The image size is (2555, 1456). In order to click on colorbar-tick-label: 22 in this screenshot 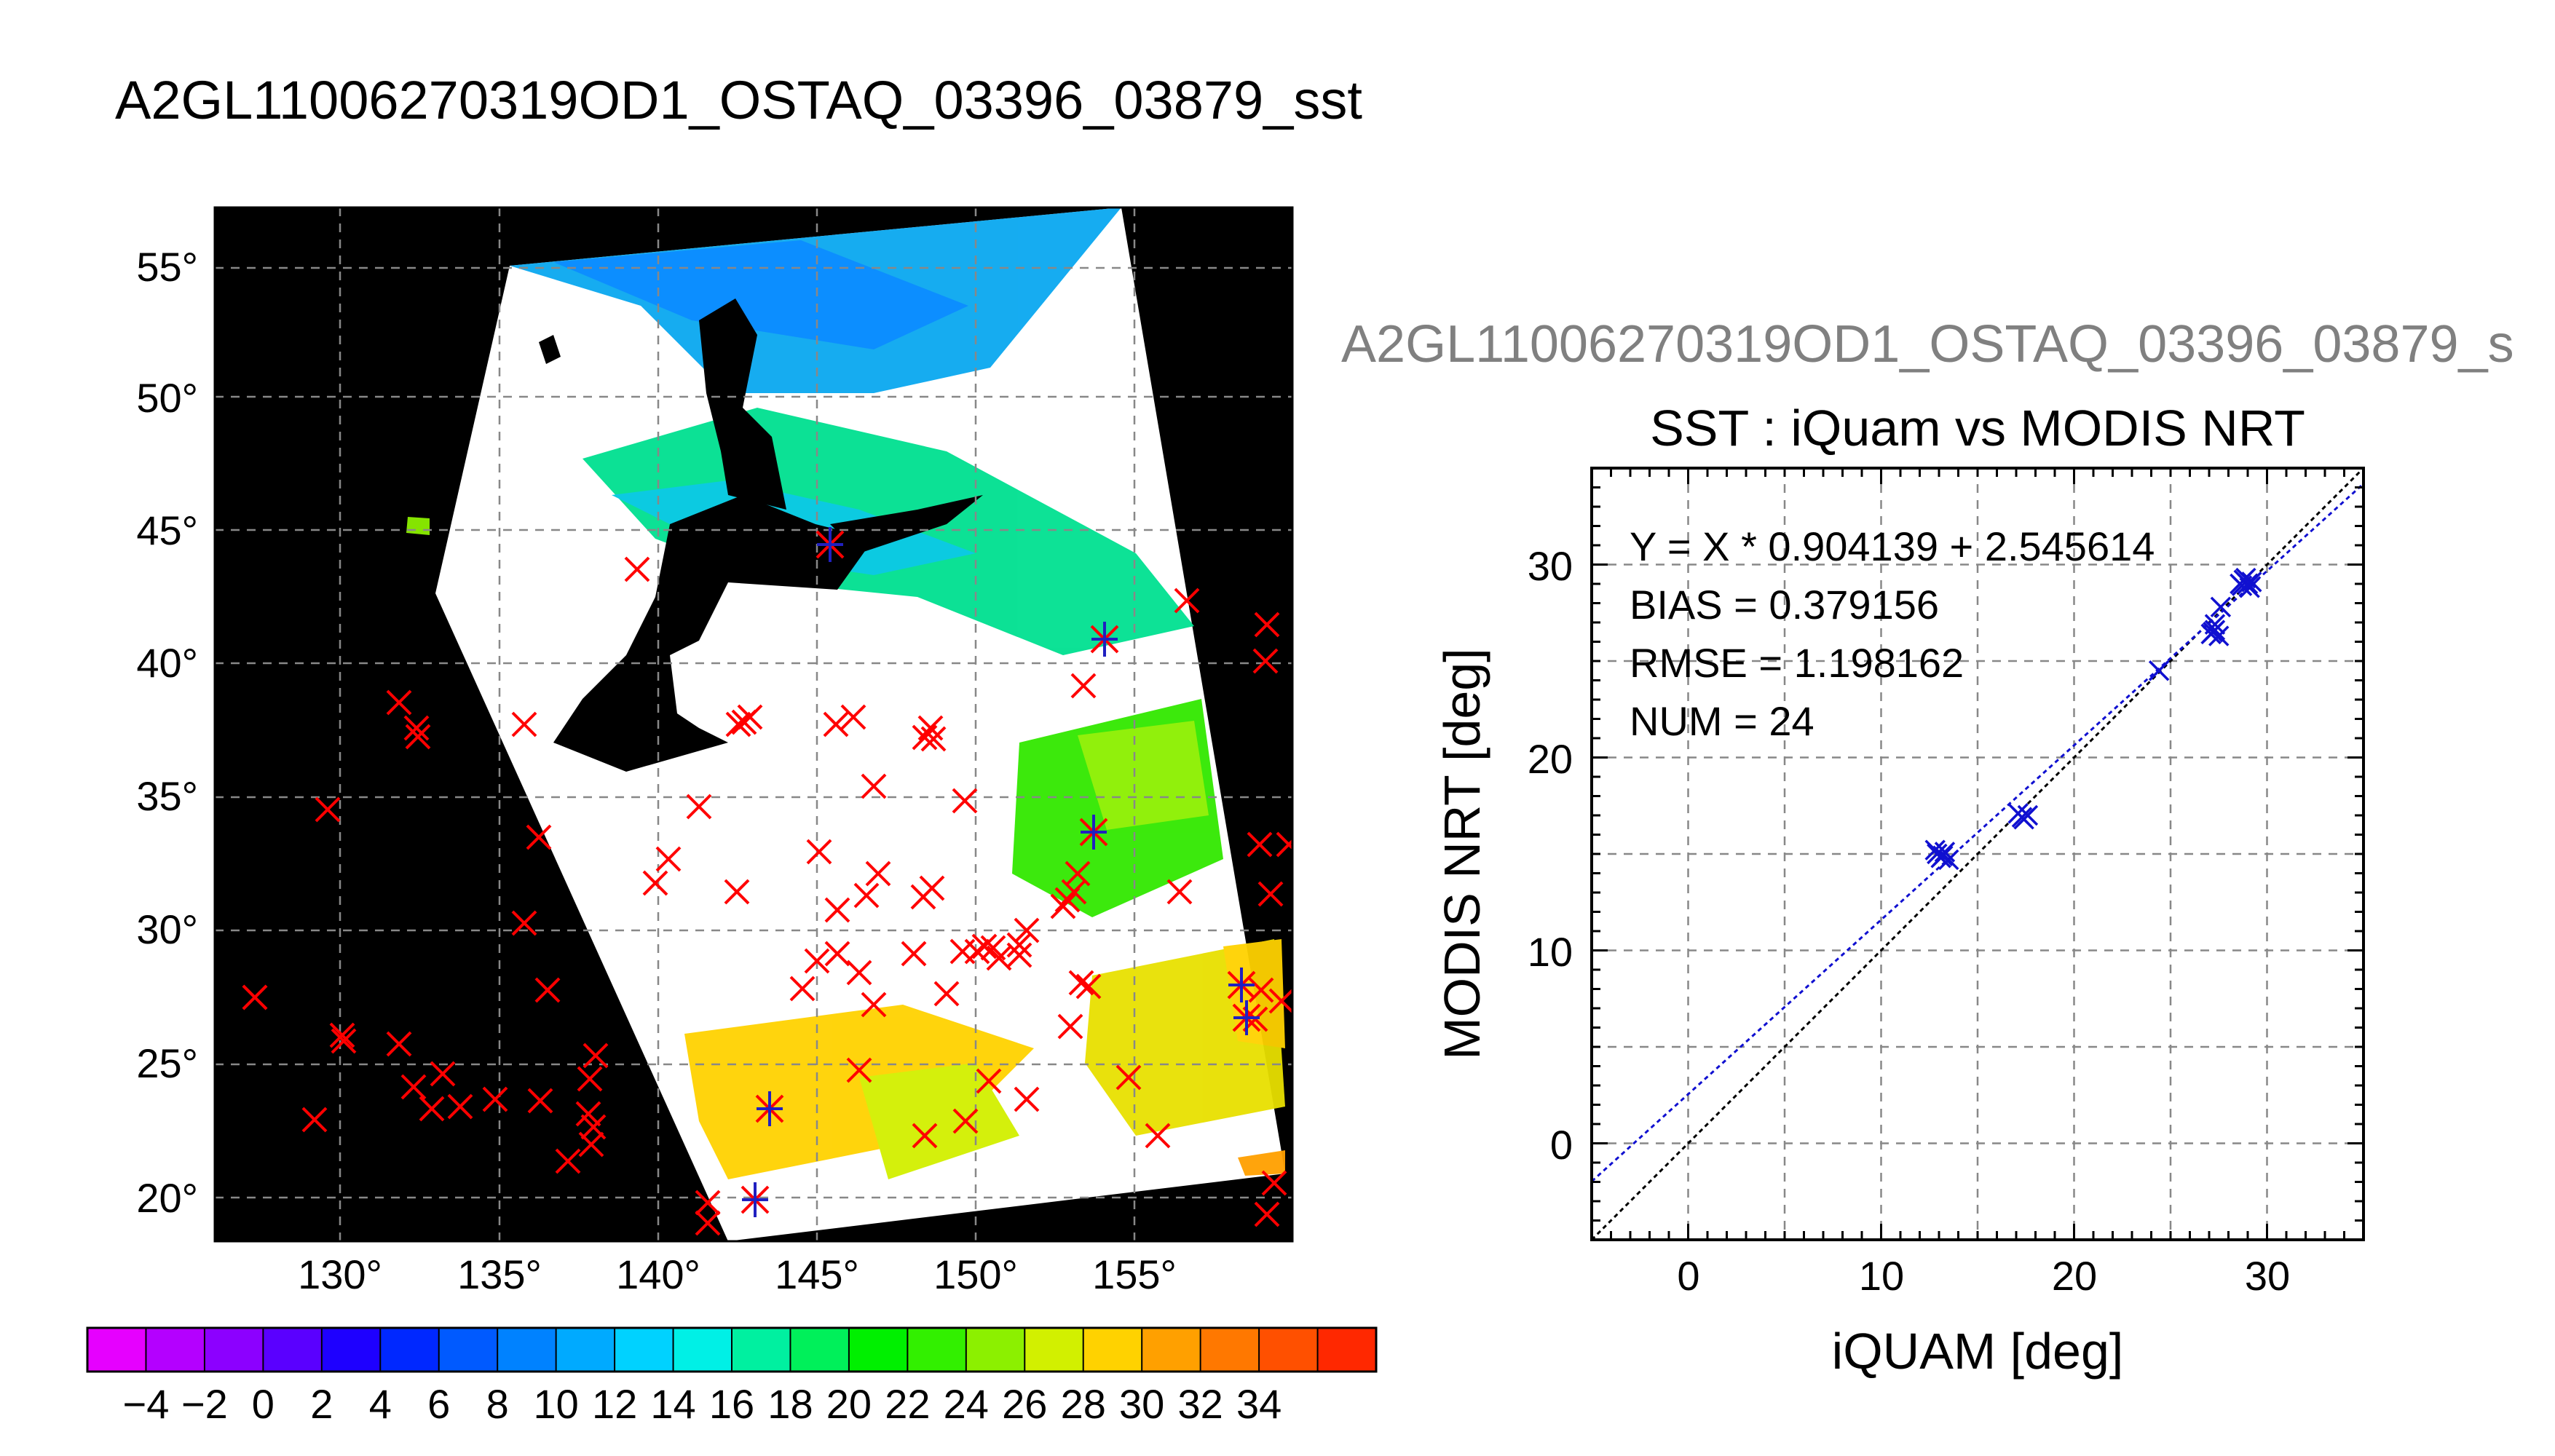, I will do `click(907, 1404)`.